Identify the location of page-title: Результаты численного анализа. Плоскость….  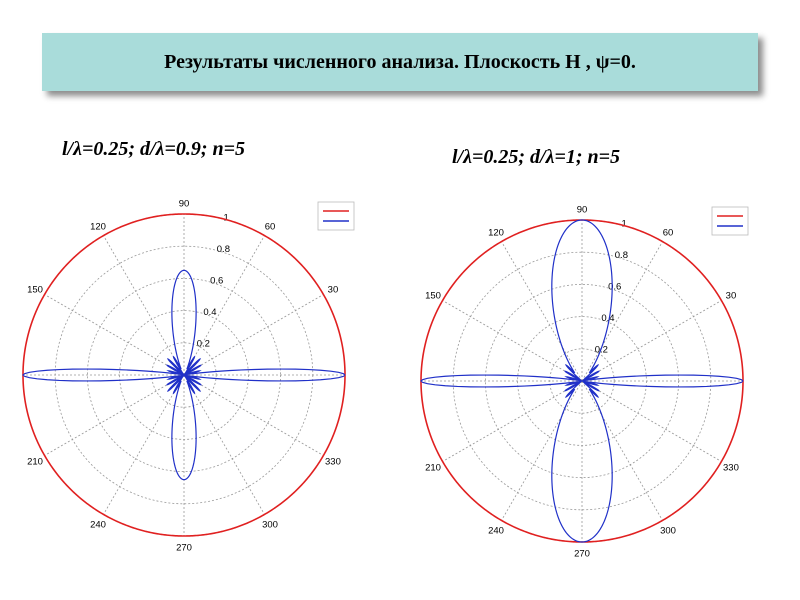
(400, 61).